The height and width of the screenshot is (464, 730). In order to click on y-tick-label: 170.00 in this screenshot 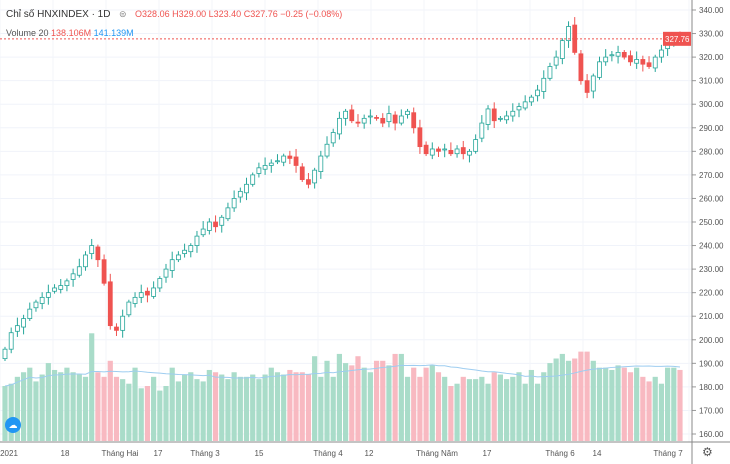, I will do `click(711, 410)`.